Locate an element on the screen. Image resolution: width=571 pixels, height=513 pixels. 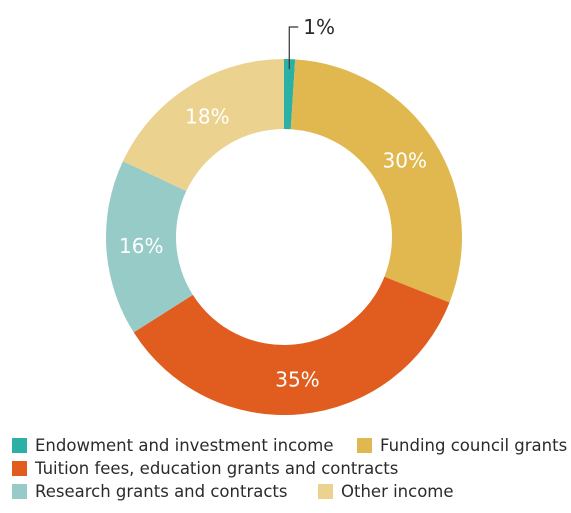
legend-swatch-other is located at coordinates (325, 491).